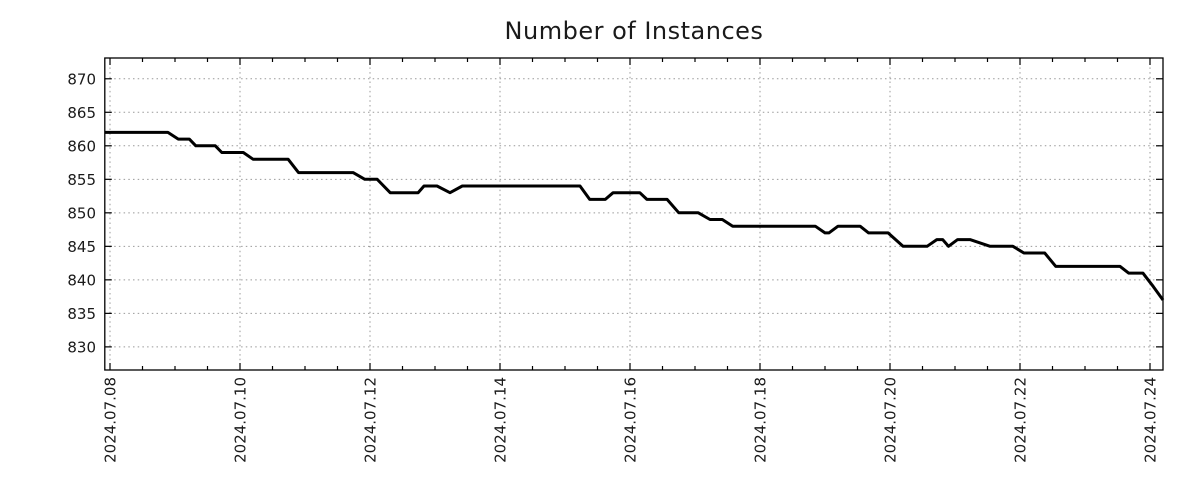 This screenshot has height=500, width=1200. Describe the element at coordinates (81, 347) in the screenshot. I see `y-tick-label: 830` at that location.